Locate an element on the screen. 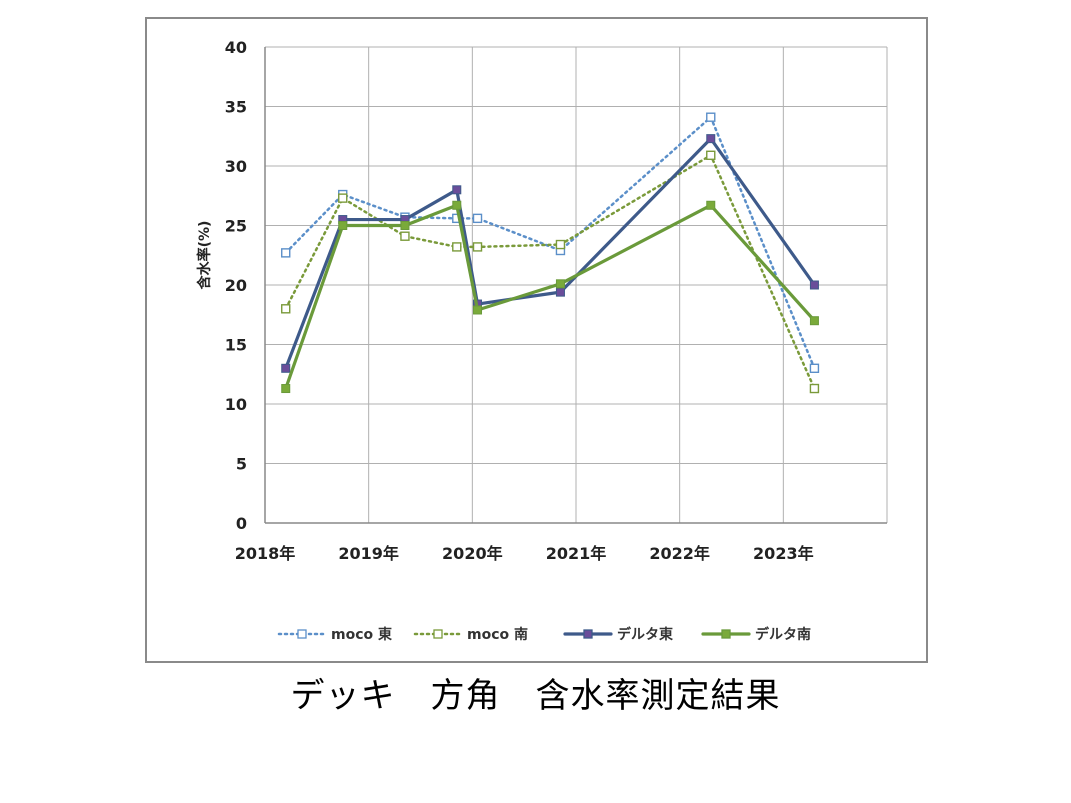  legend-label: moco 南 is located at coordinates (497, 634).